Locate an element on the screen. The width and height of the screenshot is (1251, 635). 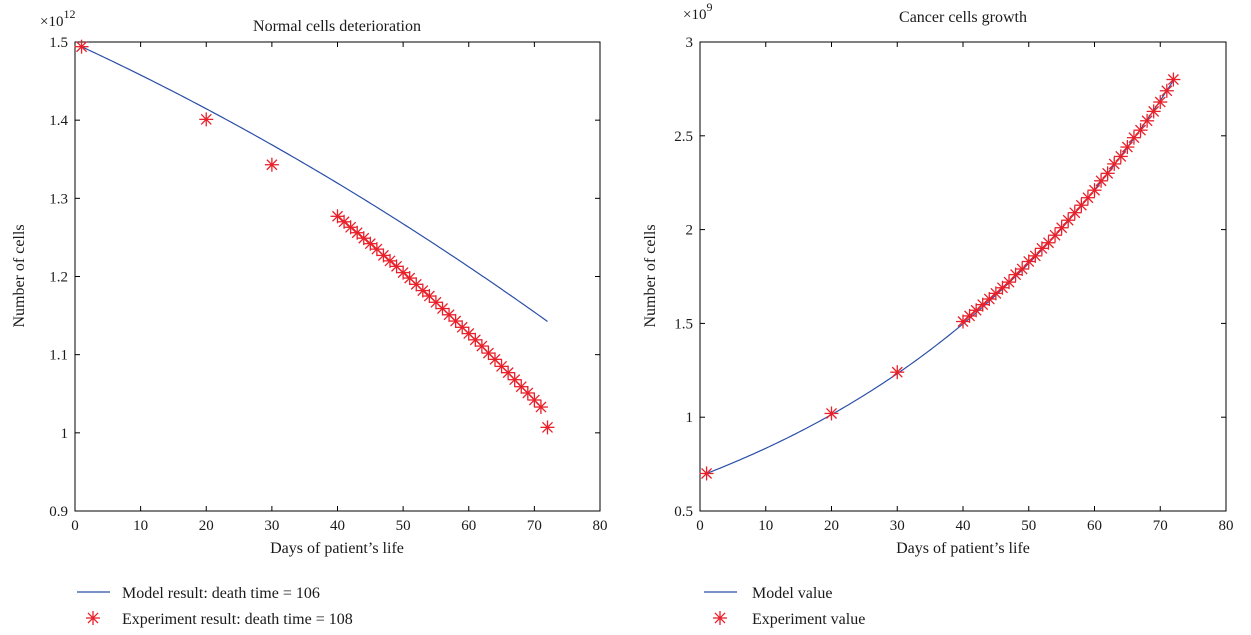
legend-experiment-label: Experiment result: death time = 108 is located at coordinates (237, 619).